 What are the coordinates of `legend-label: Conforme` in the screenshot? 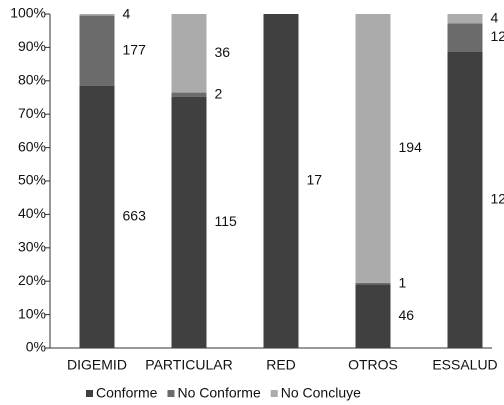 It's located at (127, 393).